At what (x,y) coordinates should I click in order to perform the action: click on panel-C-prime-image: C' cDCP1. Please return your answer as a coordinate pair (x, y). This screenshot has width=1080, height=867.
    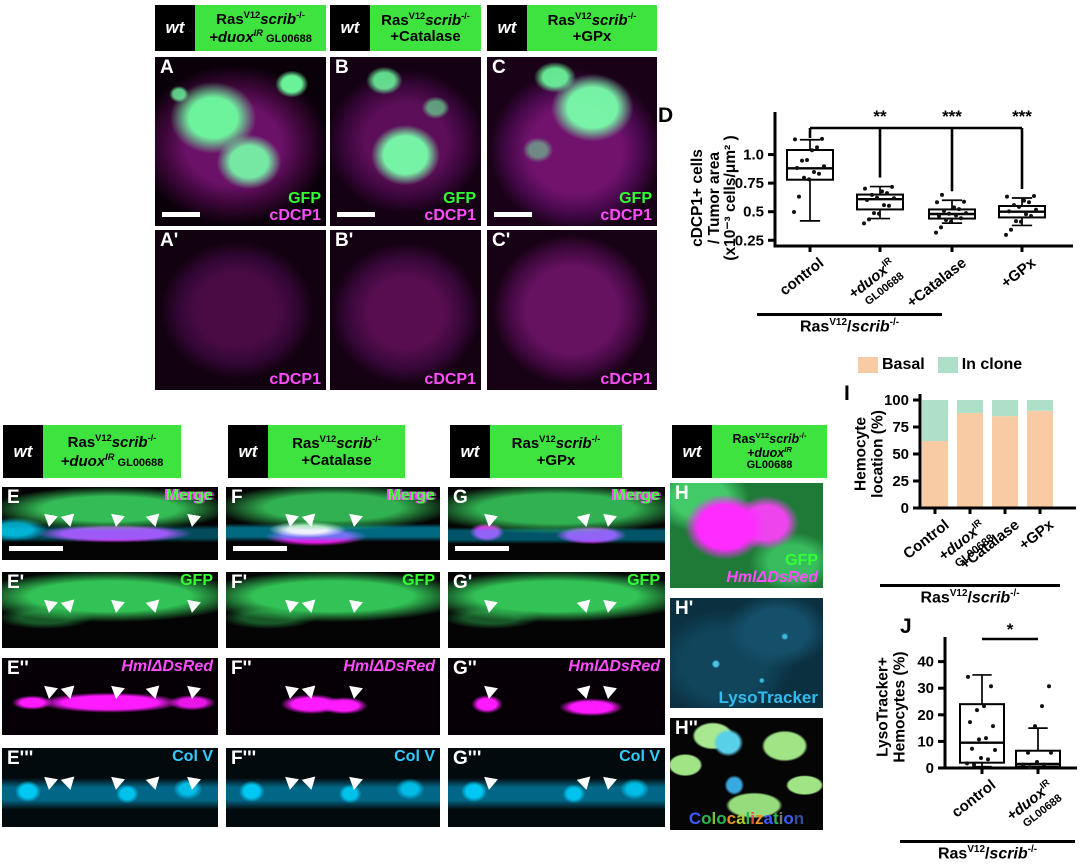
    Looking at the image, I should click on (572, 310).